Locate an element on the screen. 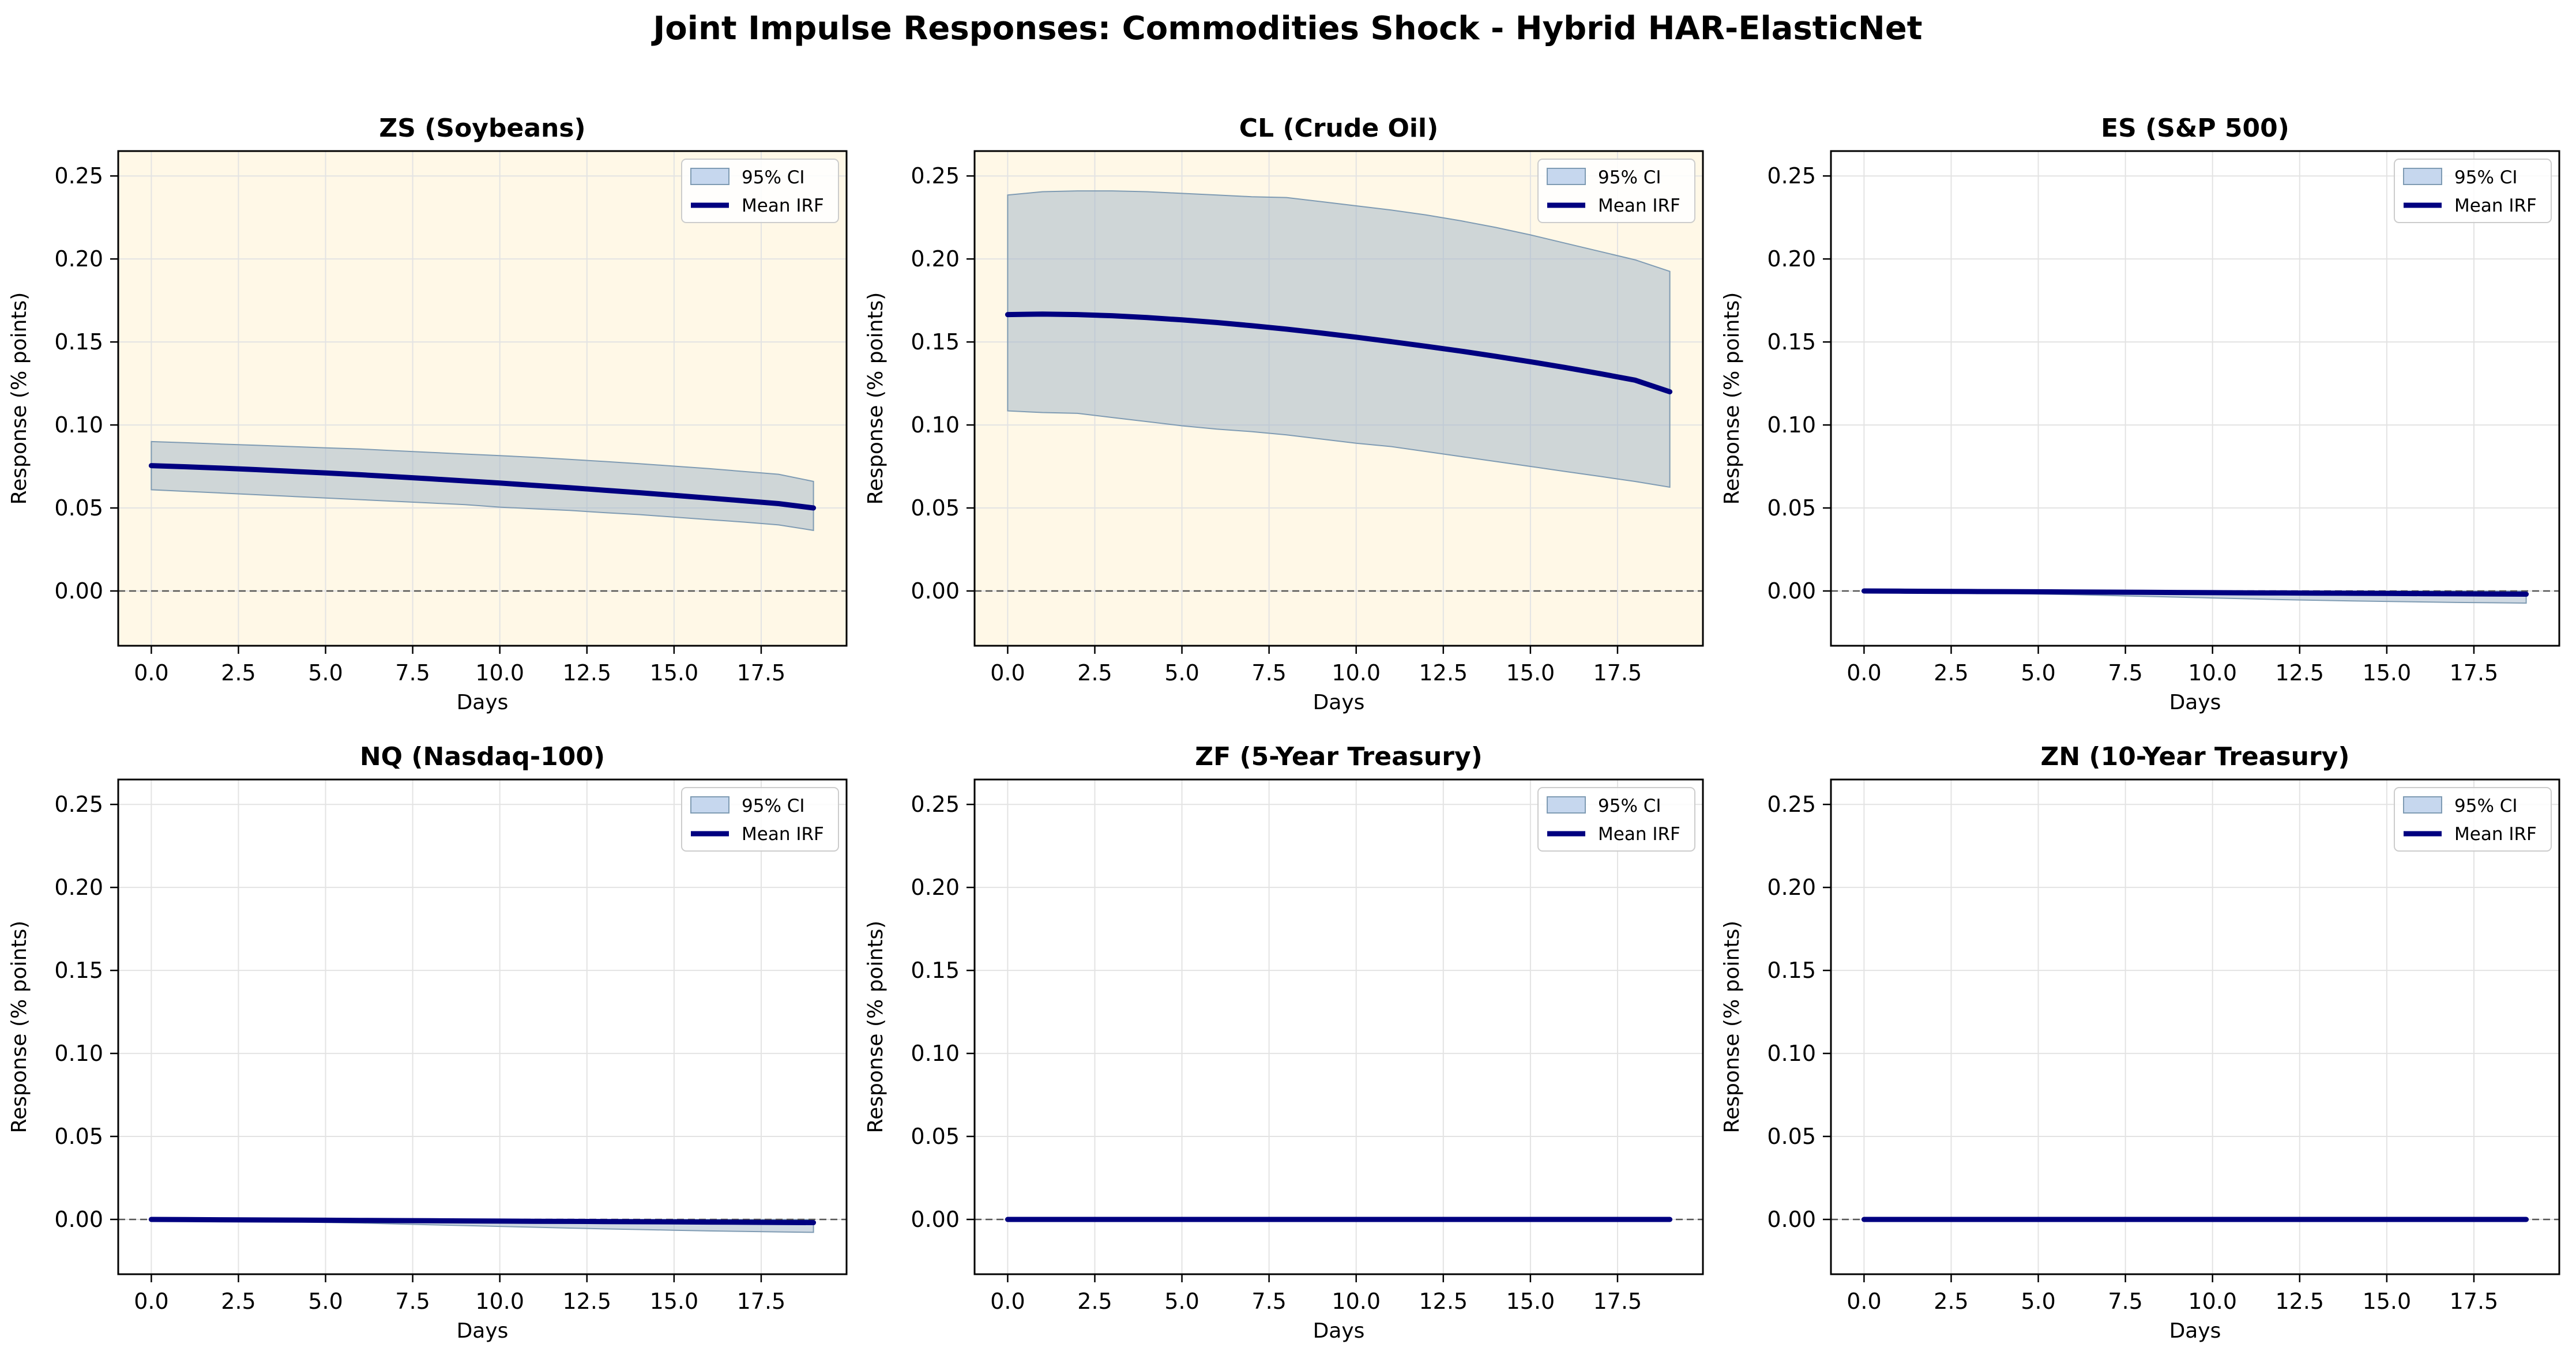 The width and height of the screenshot is (2576, 1363). ci-band is located at coordinates (1339, 339).